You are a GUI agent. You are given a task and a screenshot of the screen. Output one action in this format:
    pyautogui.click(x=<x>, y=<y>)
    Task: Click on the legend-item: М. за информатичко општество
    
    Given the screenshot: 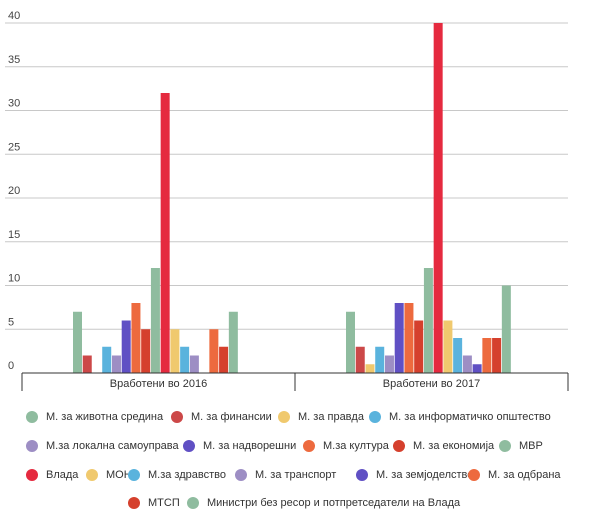 What is the action you would take?
    pyautogui.click(x=460, y=417)
    